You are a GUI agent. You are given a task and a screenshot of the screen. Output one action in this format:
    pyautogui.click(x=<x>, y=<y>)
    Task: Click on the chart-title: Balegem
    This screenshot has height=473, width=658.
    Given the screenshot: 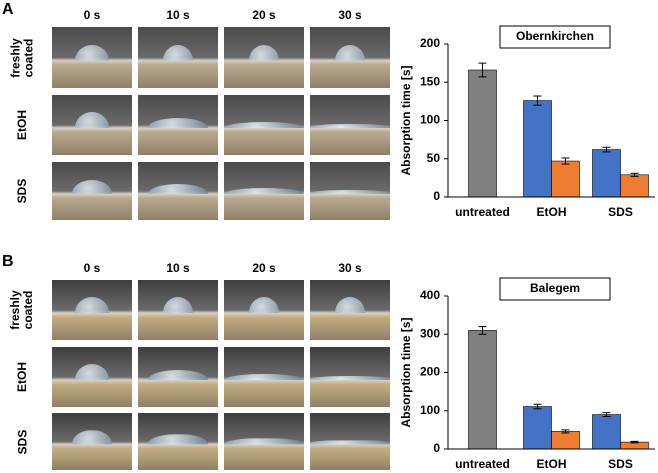 What is the action you would take?
    pyautogui.click(x=555, y=288)
    